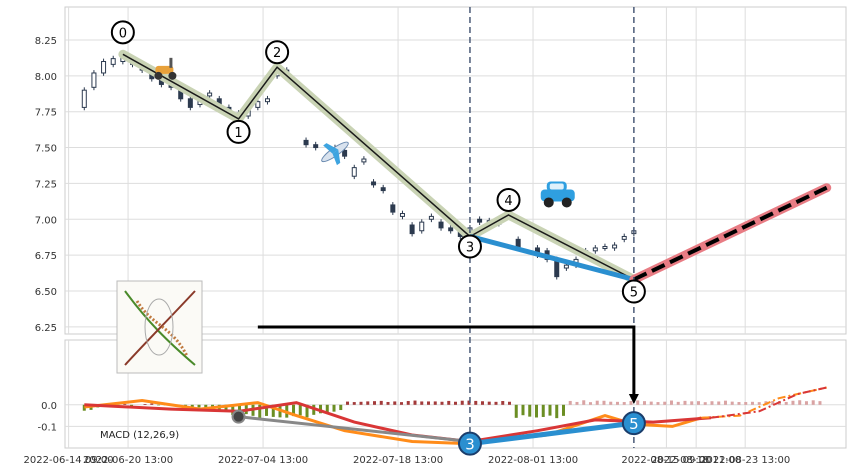  What do you see at coordinates (533, 460) in the screenshot?
I see `x-tick-label: 2022-08-01 13:00` at bounding box center [533, 460].